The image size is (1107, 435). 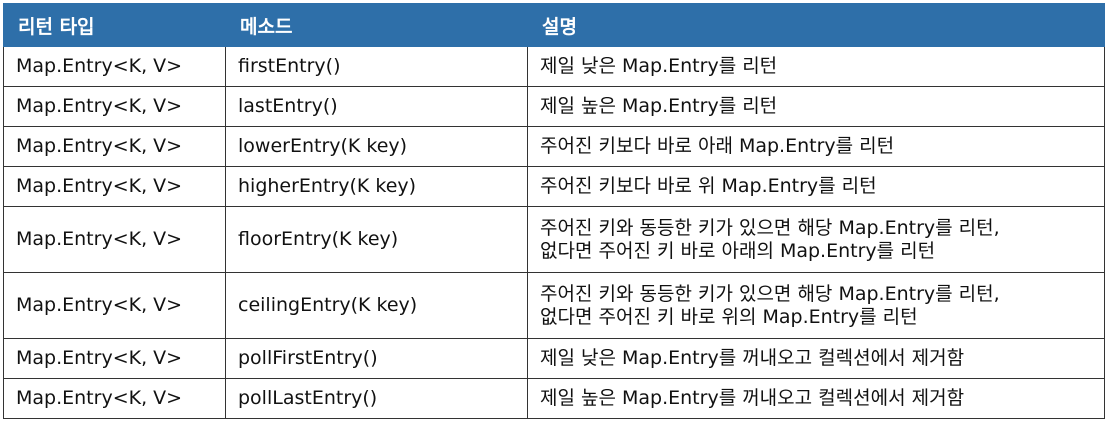 What do you see at coordinates (376, 146) in the screenshot?
I see `method-cell: lowerEntry(K key)` at bounding box center [376, 146].